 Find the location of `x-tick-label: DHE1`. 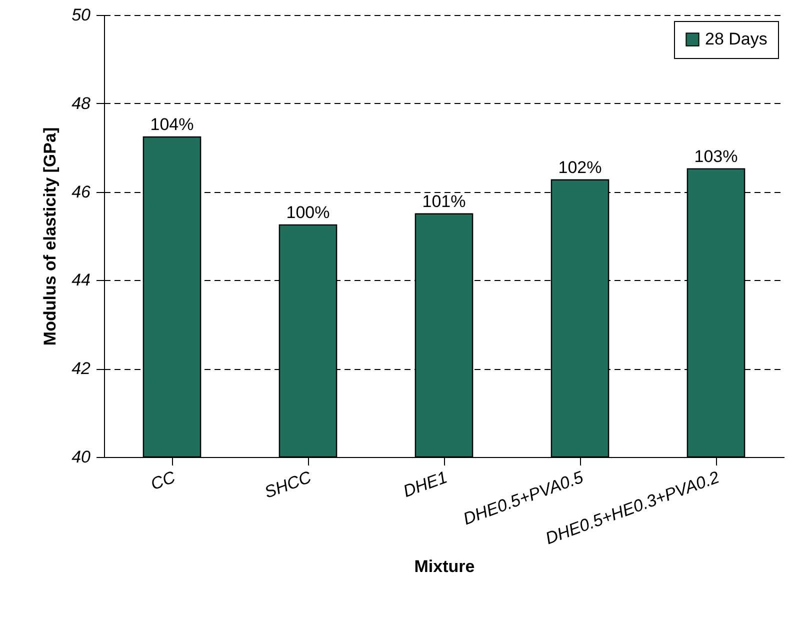

x-tick-label: DHE1 is located at coordinates (425, 484).